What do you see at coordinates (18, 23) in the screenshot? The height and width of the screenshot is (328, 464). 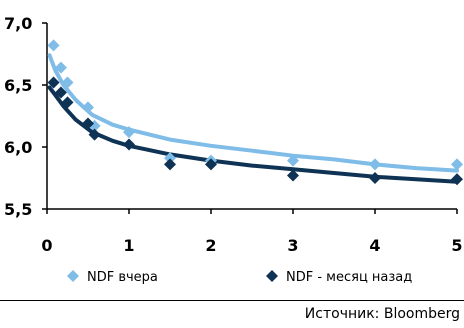 I see `y-tick-label: 7,0` at bounding box center [18, 23].